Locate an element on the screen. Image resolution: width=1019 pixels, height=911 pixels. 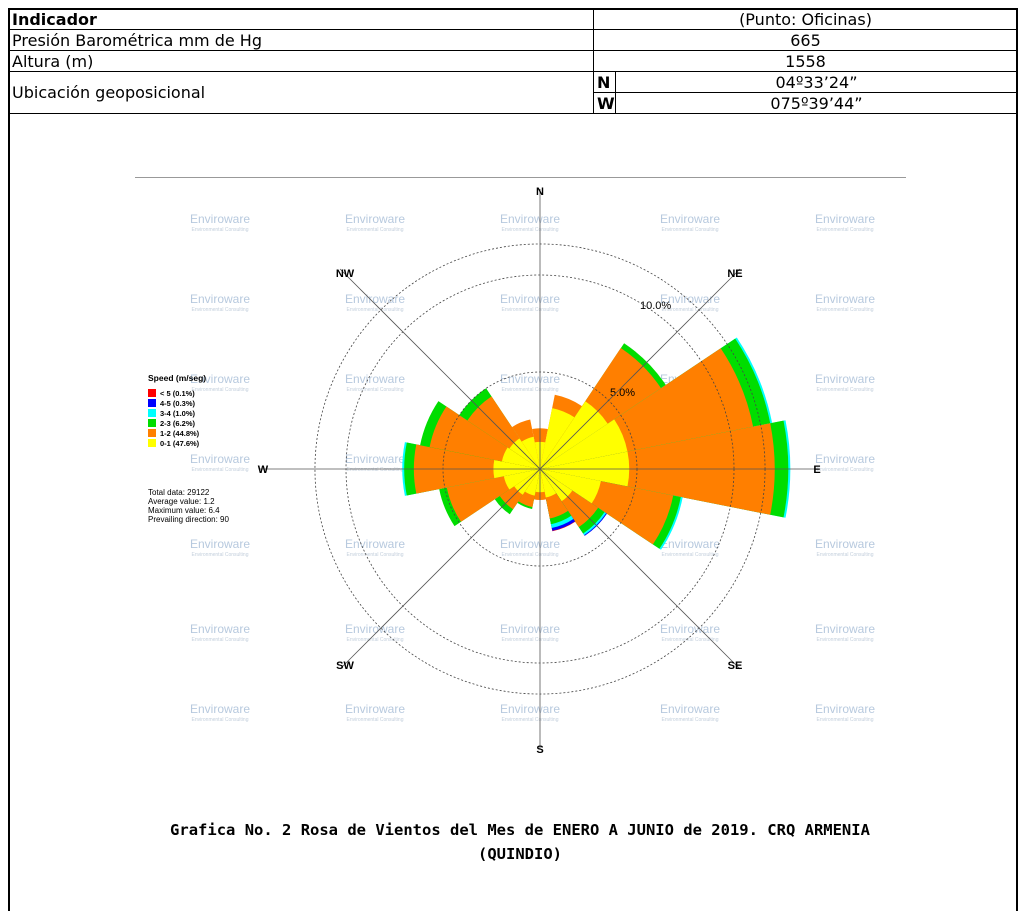
stat-line: Maximum value: 6.4 is located at coordinates (184, 510).